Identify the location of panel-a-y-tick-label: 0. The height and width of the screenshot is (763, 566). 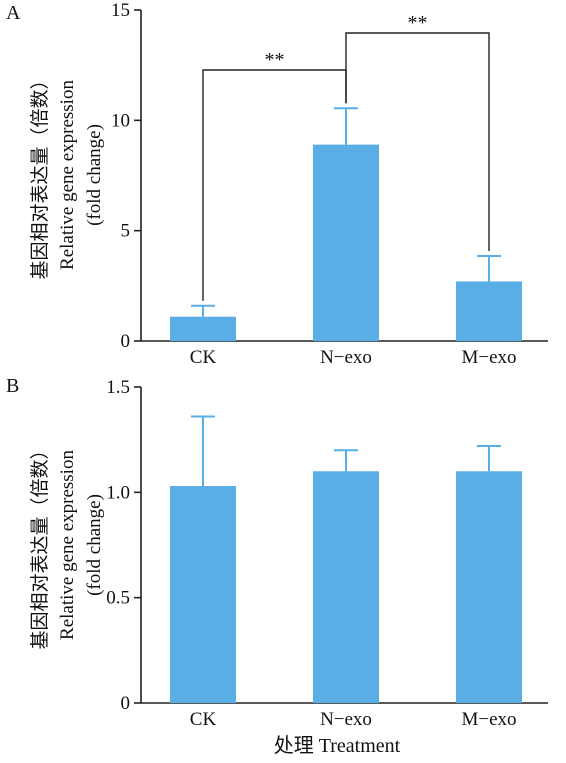
(126, 341).